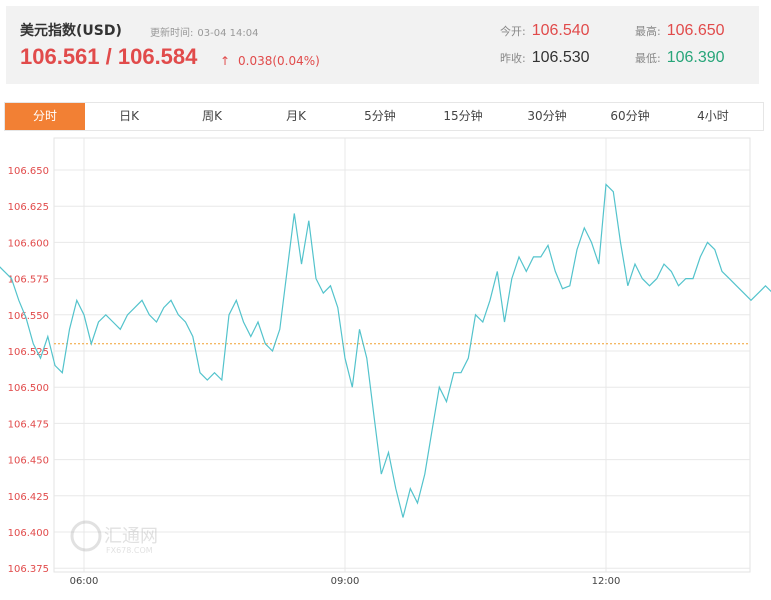 Image resolution: width=771 pixels, height=600 pixels. Describe the element at coordinates (547, 116) in the screenshot. I see `tab-30min: 30分钟` at that location.